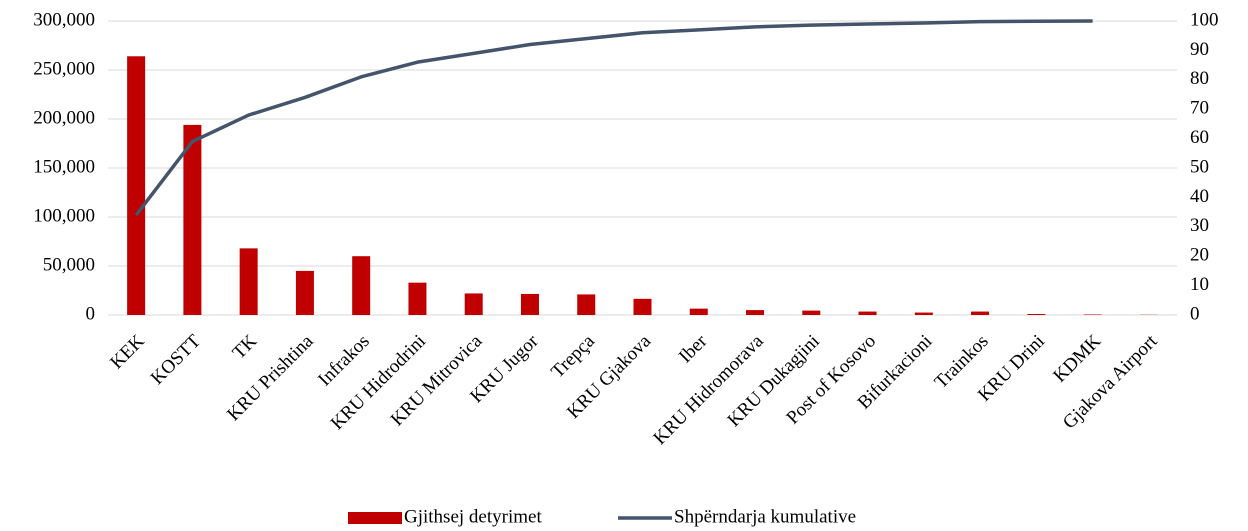  Describe the element at coordinates (765, 516) in the screenshot. I see `legend-label: Shpërndarja kumulative` at that location.